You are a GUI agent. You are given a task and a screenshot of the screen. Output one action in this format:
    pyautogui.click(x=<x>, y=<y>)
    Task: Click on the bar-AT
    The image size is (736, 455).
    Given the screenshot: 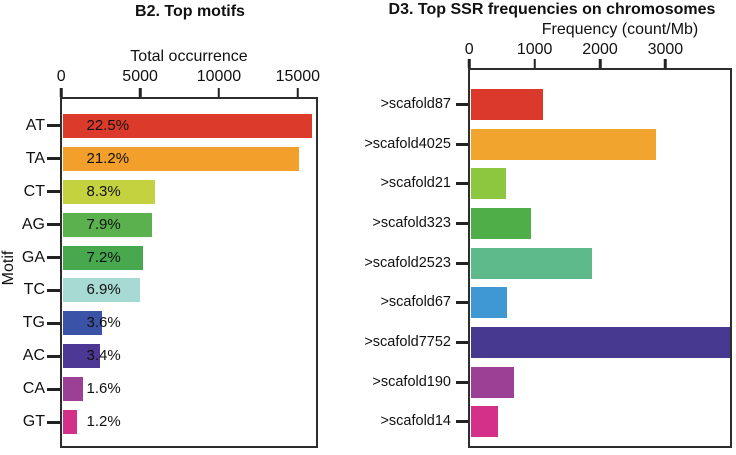 What is the action you would take?
    pyautogui.click(x=187, y=125)
    